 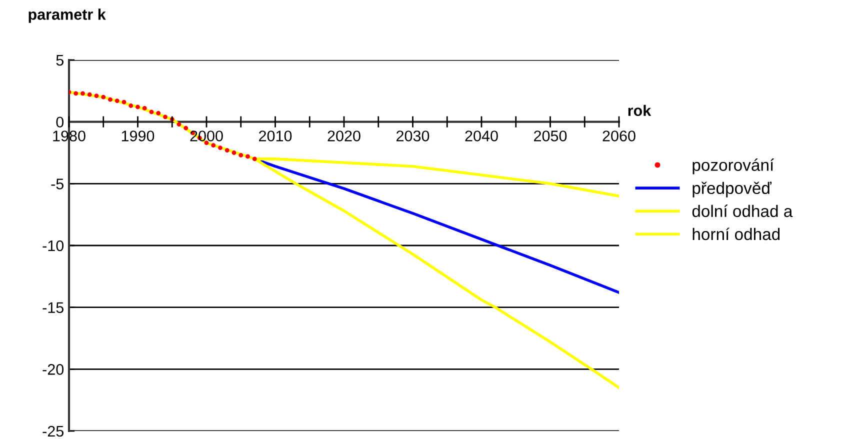 What do you see at coordinates (53, 369) in the screenshot?
I see `y-tick-label: -20` at bounding box center [53, 369].